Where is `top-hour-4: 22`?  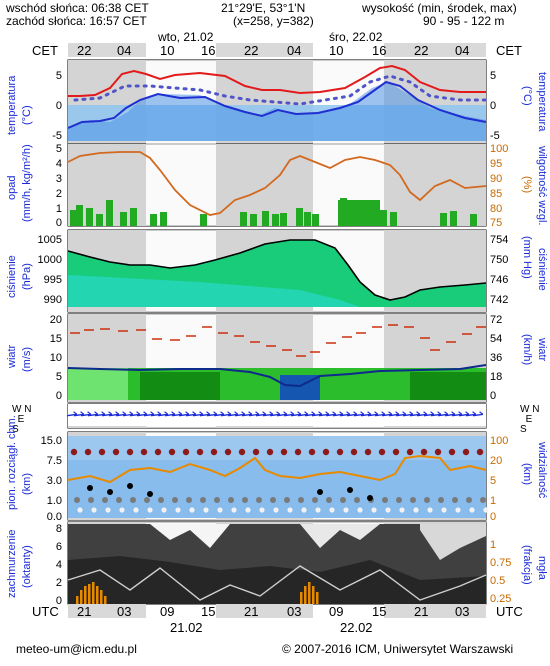 top-hour-4: 22 is located at coordinates (251, 50).